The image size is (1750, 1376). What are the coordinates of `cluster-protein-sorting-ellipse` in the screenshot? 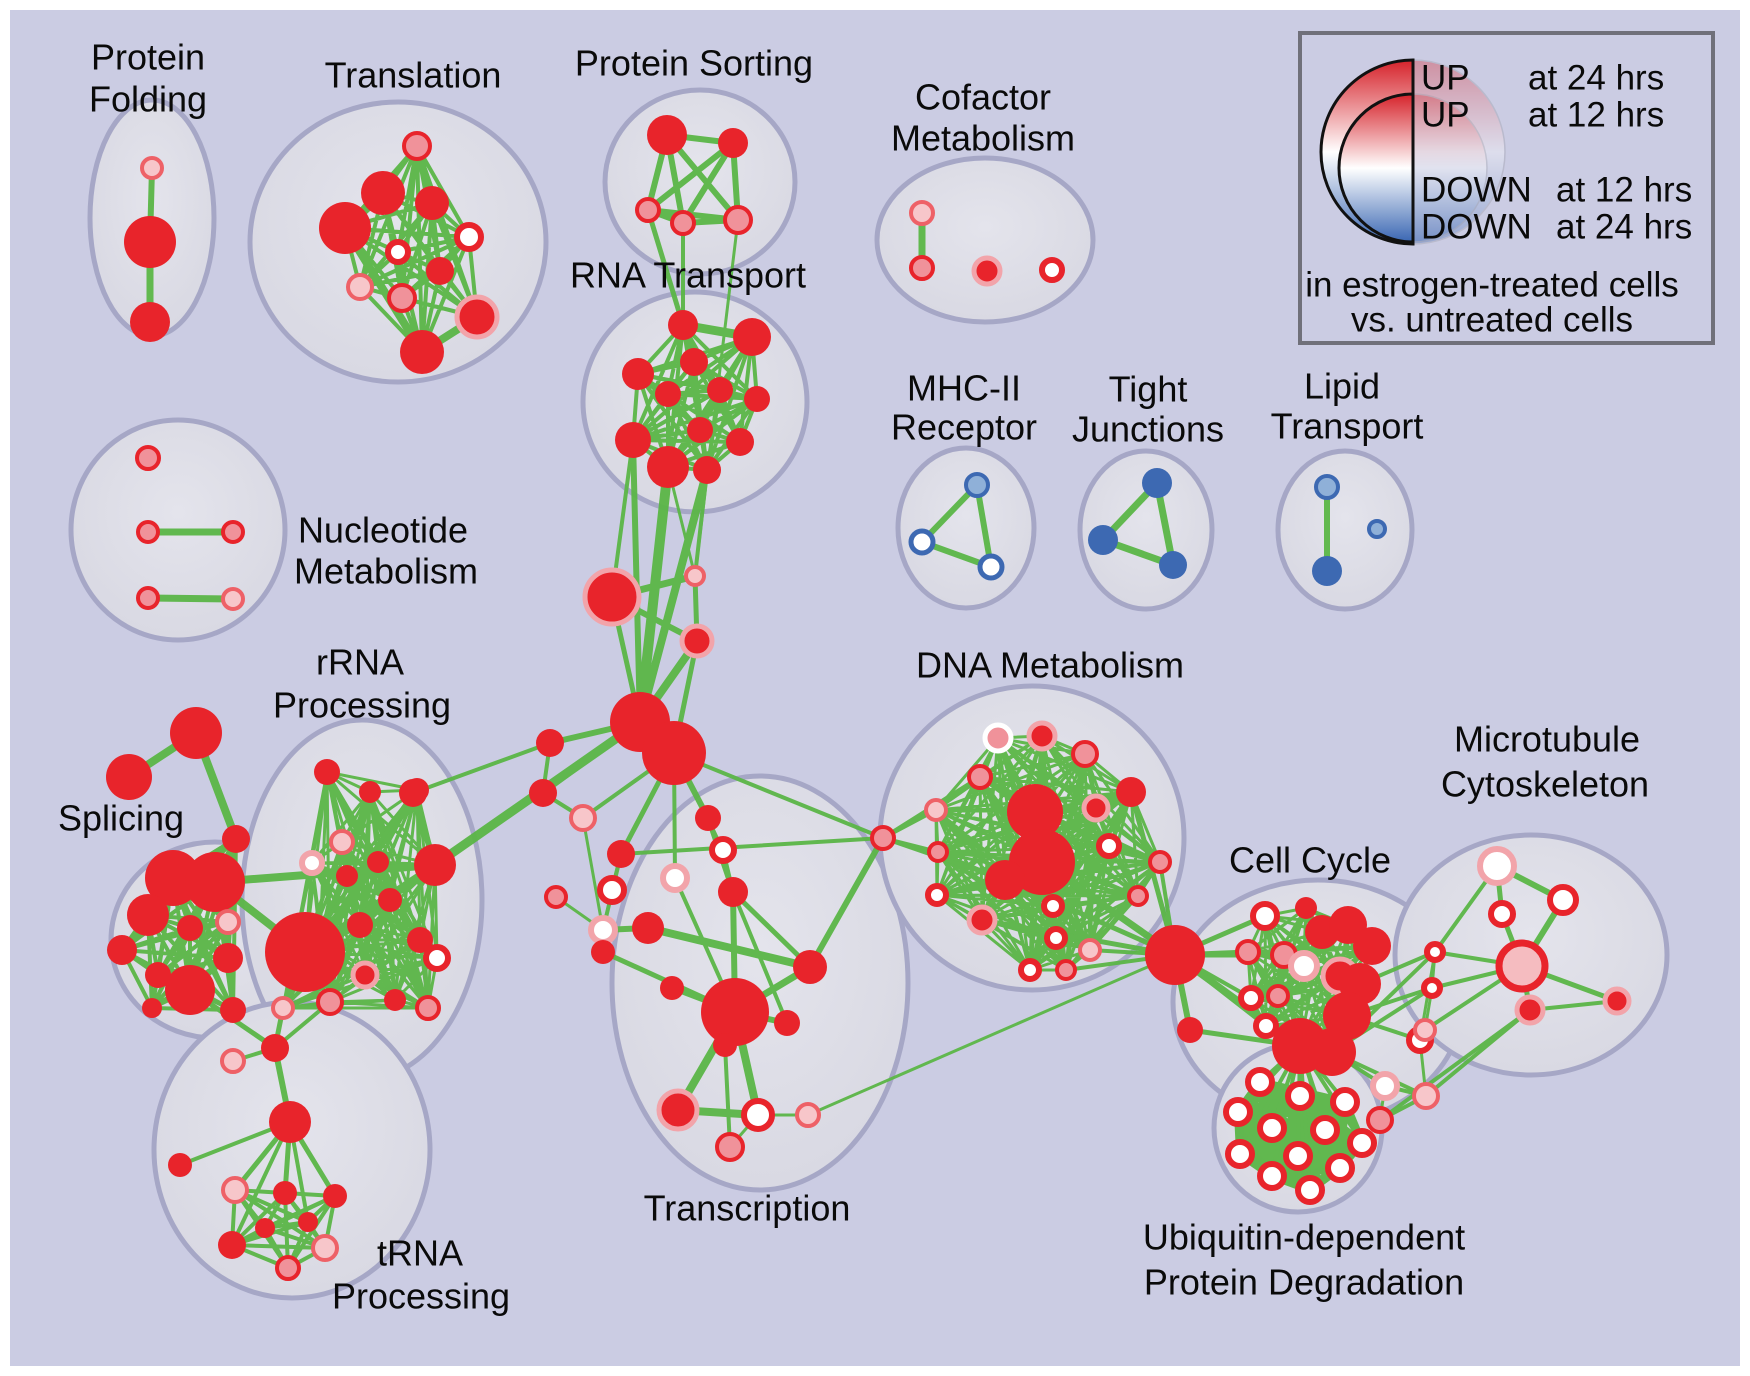 It's located at (700, 182).